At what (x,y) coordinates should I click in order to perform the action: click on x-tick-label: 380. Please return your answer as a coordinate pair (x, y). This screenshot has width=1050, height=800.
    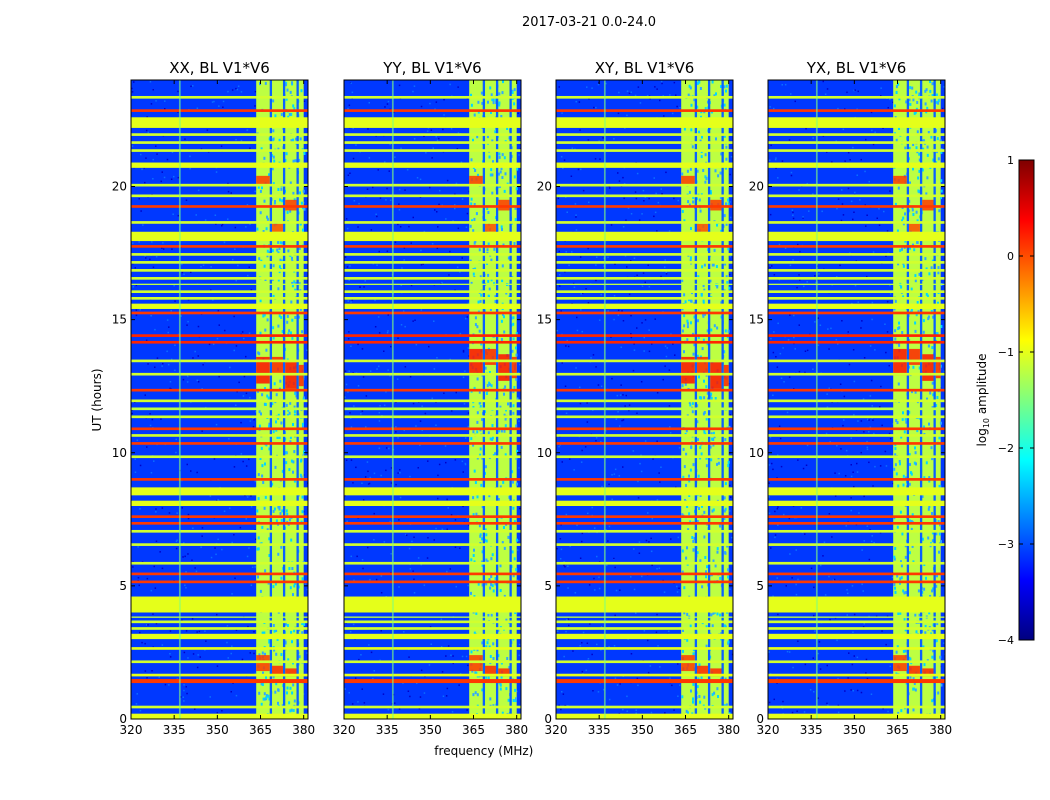
    Looking at the image, I should click on (728, 730).